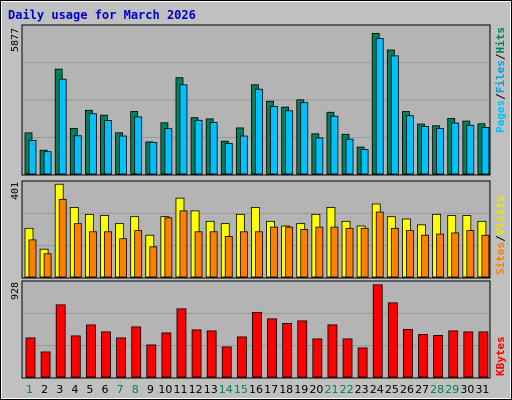  What do you see at coordinates (165, 389) in the screenshot?
I see `day-label: 10` at bounding box center [165, 389].